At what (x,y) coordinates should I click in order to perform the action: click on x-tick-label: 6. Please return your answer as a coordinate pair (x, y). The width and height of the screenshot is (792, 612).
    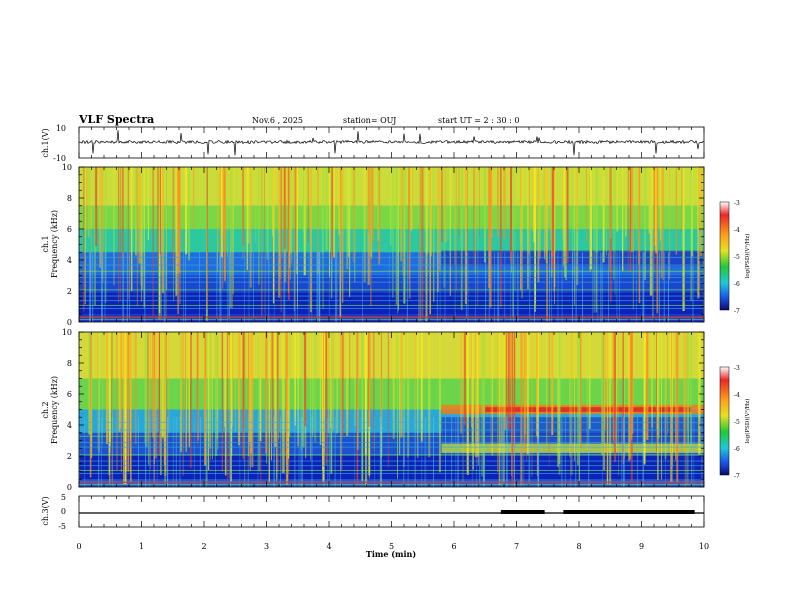
    Looking at the image, I should click on (453, 546).